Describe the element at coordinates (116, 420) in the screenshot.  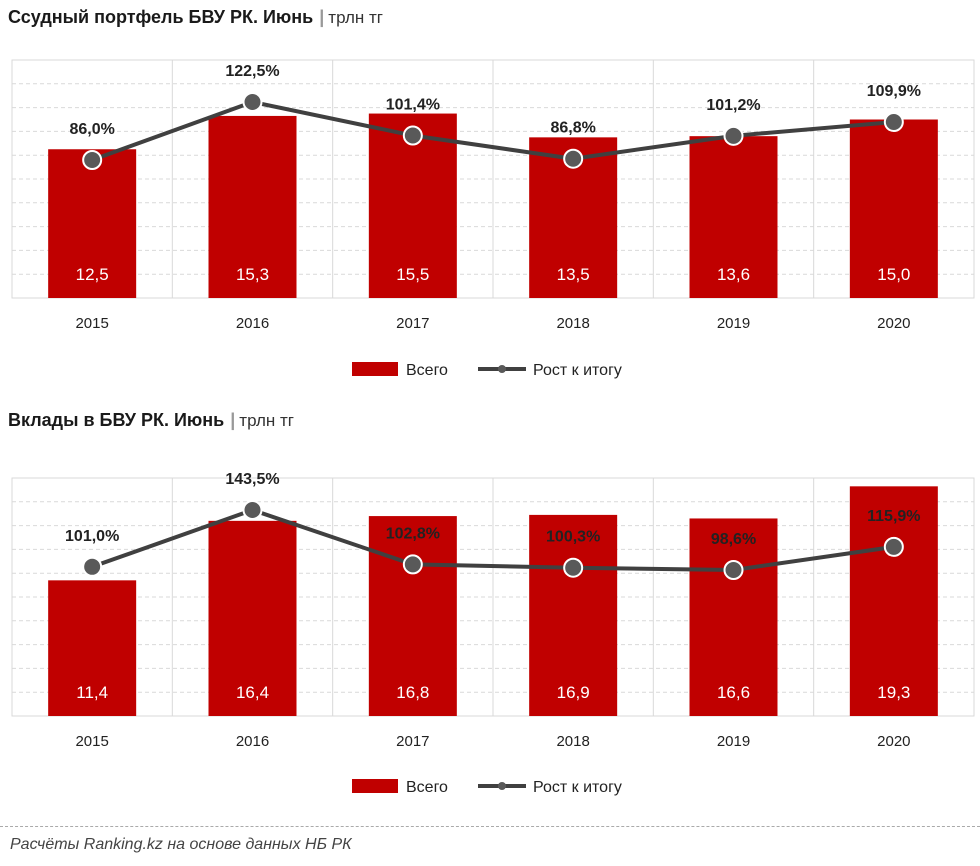
I see `chart-title-text: Вклады в БВУ РК. Июнь` at that location.